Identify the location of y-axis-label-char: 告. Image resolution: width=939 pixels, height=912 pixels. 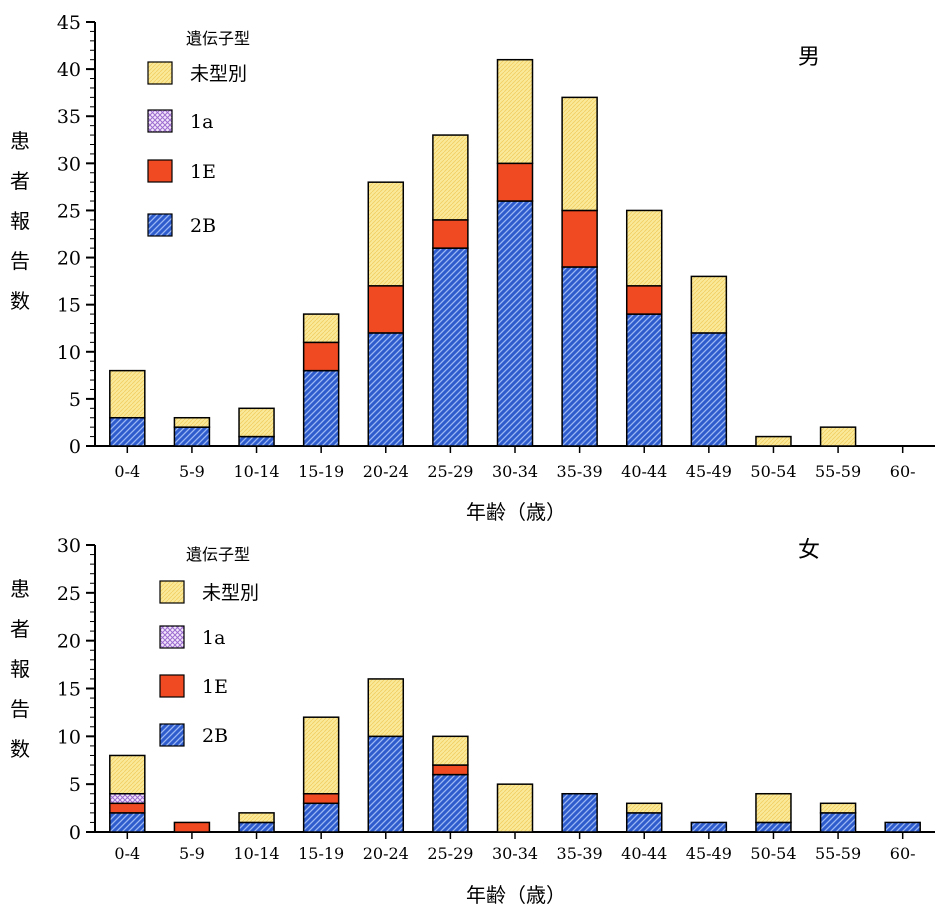
(20, 709).